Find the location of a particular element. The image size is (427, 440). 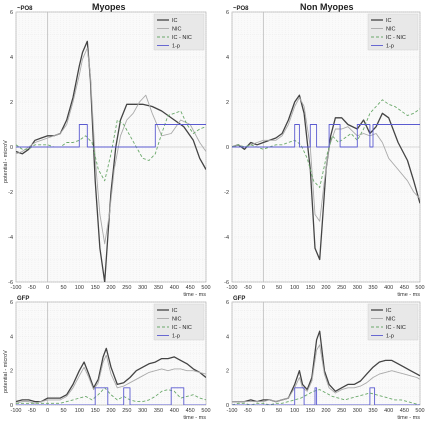

column-title-myopes: Myopes is located at coordinates (109, 7).